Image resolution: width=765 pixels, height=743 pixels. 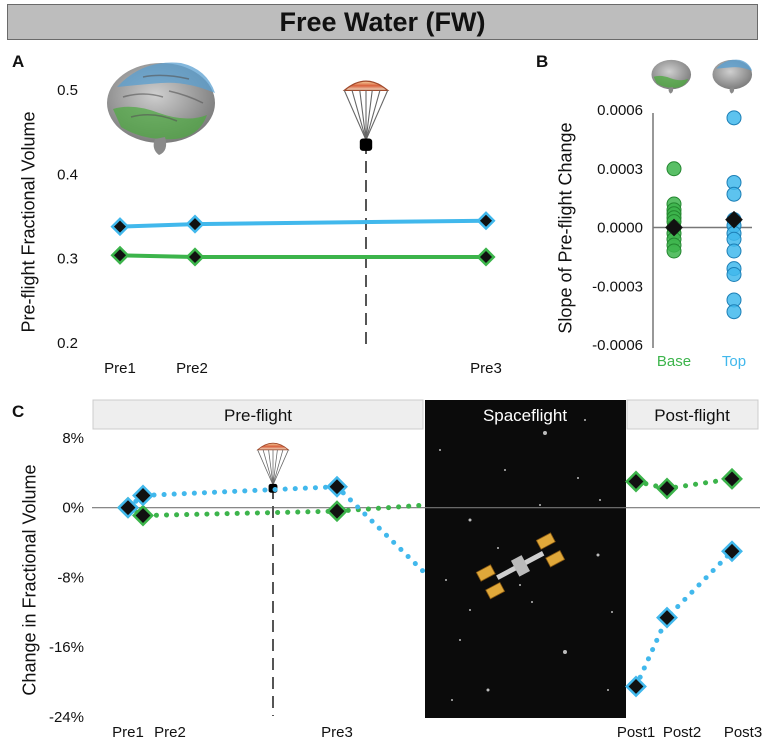 What do you see at coordinates (734, 219) in the screenshot?
I see `panel-b-top-mean-marker` at bounding box center [734, 219].